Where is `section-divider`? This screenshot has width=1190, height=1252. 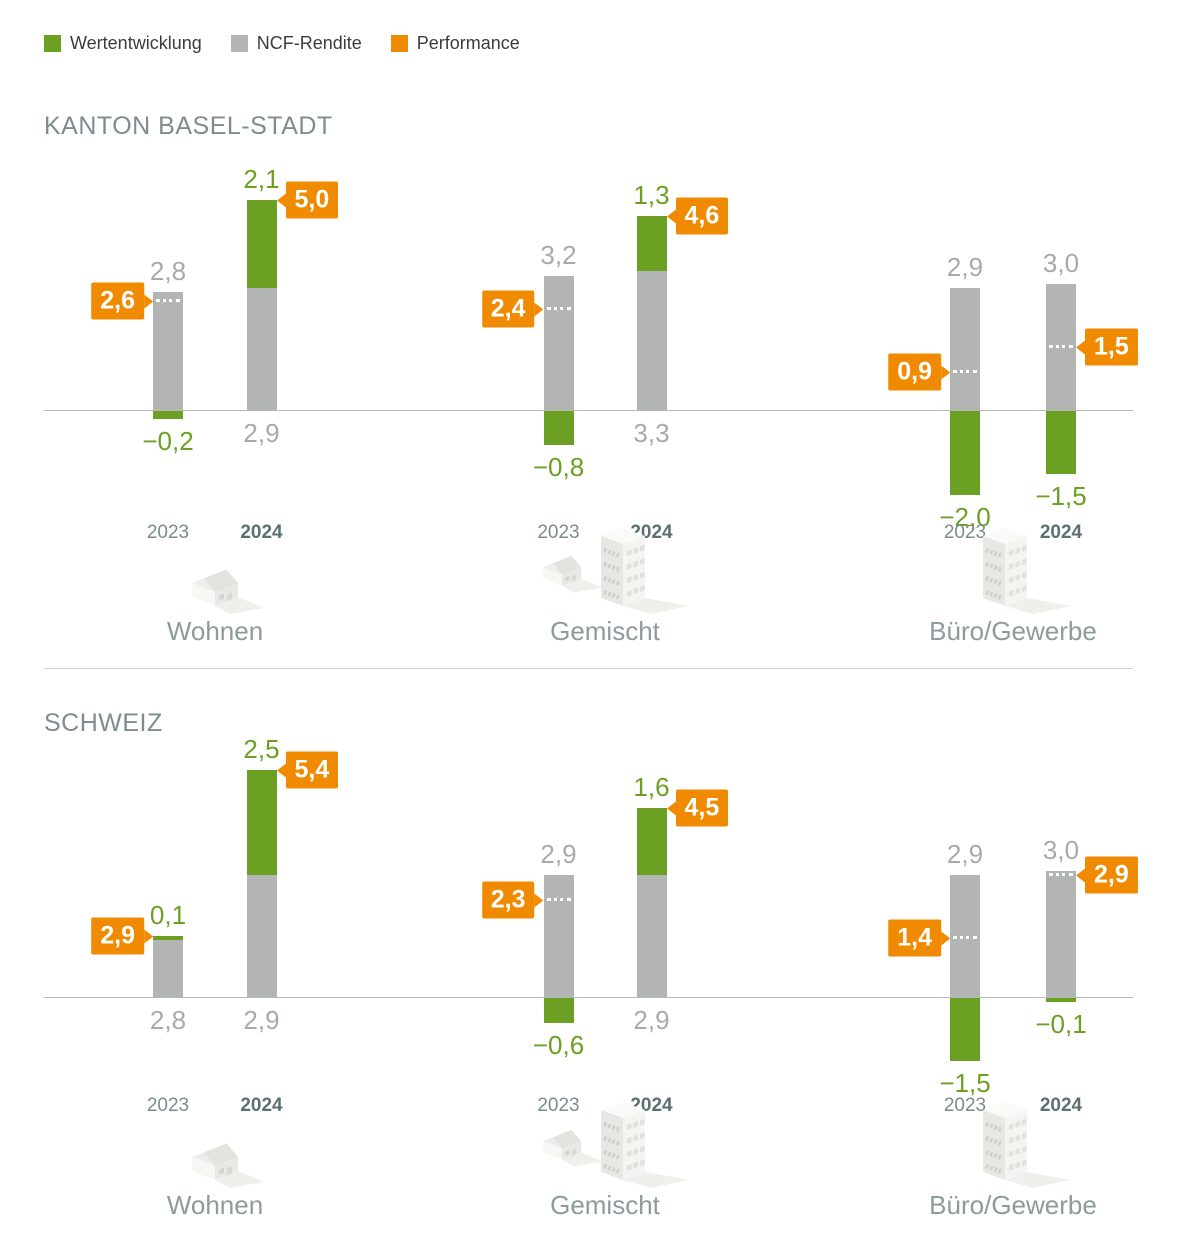
section-divider is located at coordinates (588, 668).